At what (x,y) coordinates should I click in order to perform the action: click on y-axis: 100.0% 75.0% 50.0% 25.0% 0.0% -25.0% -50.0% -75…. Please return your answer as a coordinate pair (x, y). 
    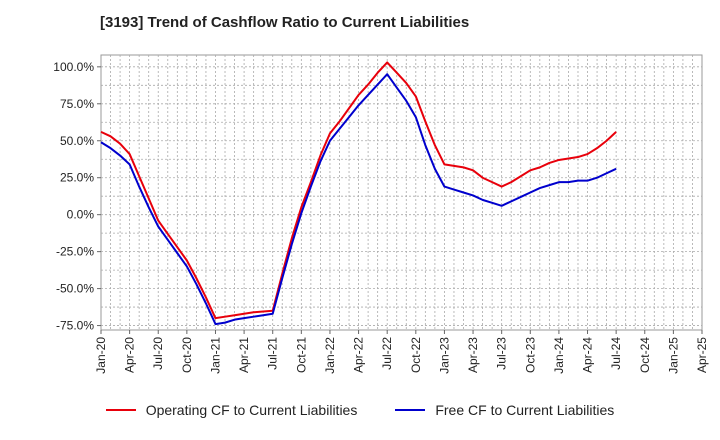
    Looking at the image, I should click on (77, 196).